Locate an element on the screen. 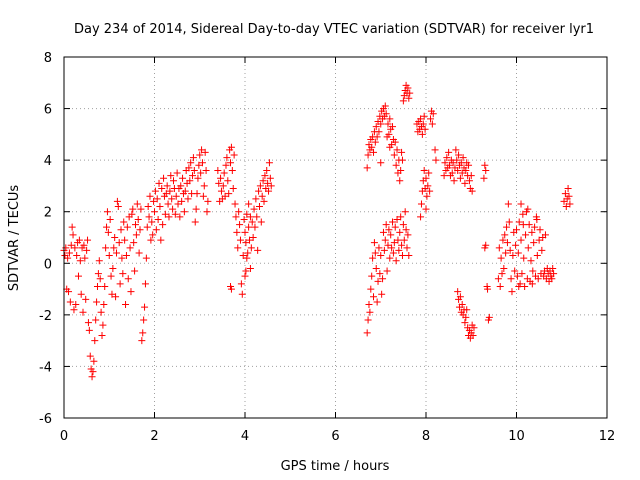 The image size is (640, 480). x-tick-label: 0 is located at coordinates (64, 436).